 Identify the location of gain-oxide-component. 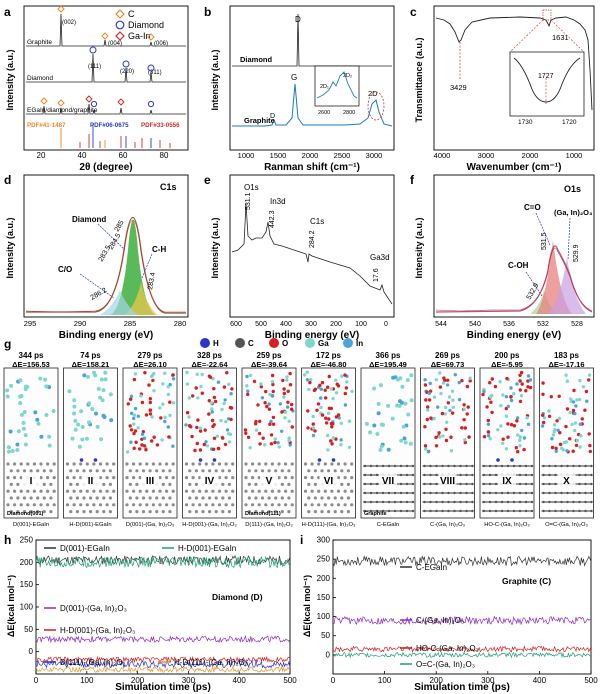
(567, 286).